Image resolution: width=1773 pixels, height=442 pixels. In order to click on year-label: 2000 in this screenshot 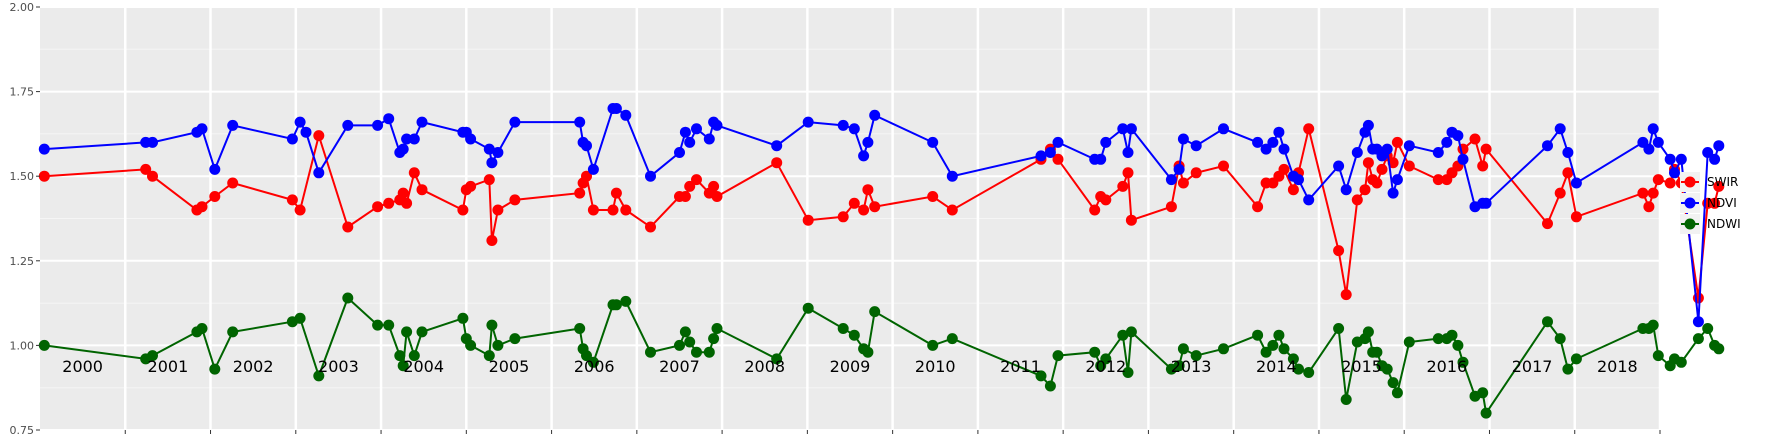, I will do `click(82, 366)`.